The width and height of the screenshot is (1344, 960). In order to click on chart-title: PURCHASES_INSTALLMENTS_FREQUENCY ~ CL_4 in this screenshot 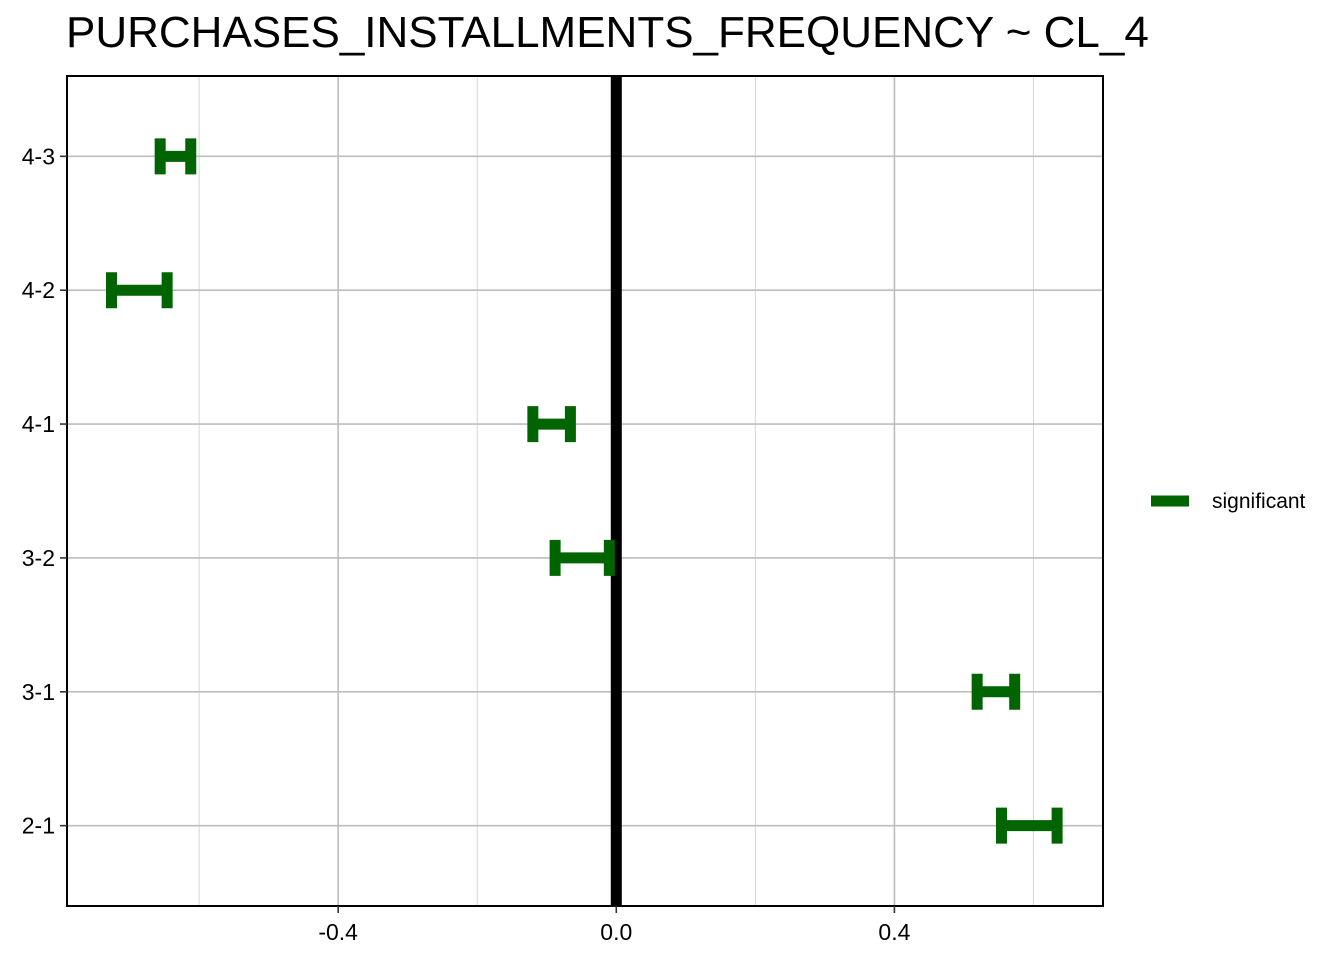, I will do `click(607, 32)`.